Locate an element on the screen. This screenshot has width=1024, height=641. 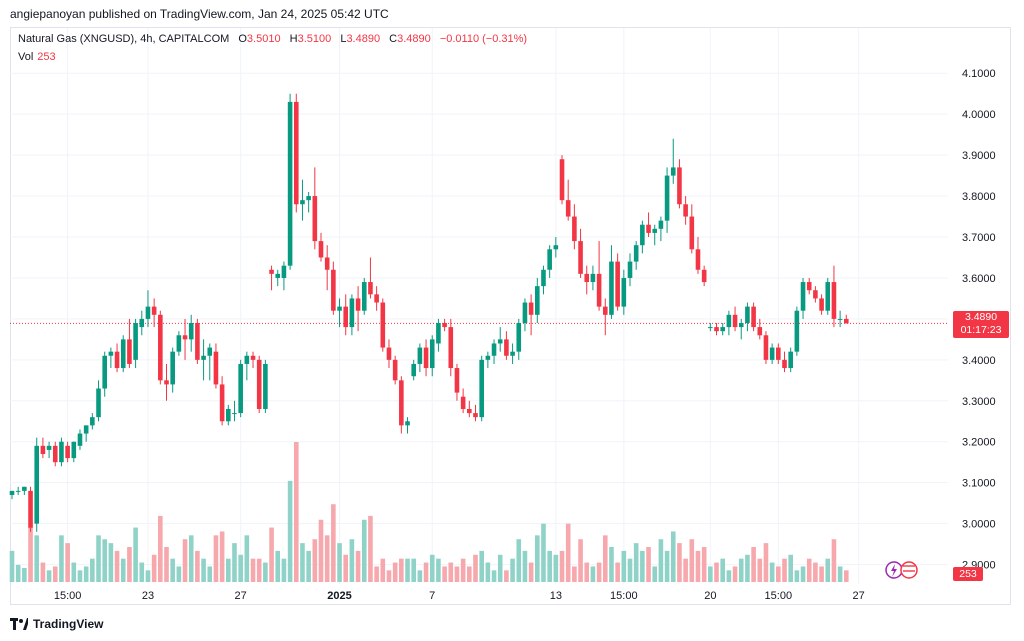
y-tick-label: 3.9000 is located at coordinates (979, 156).